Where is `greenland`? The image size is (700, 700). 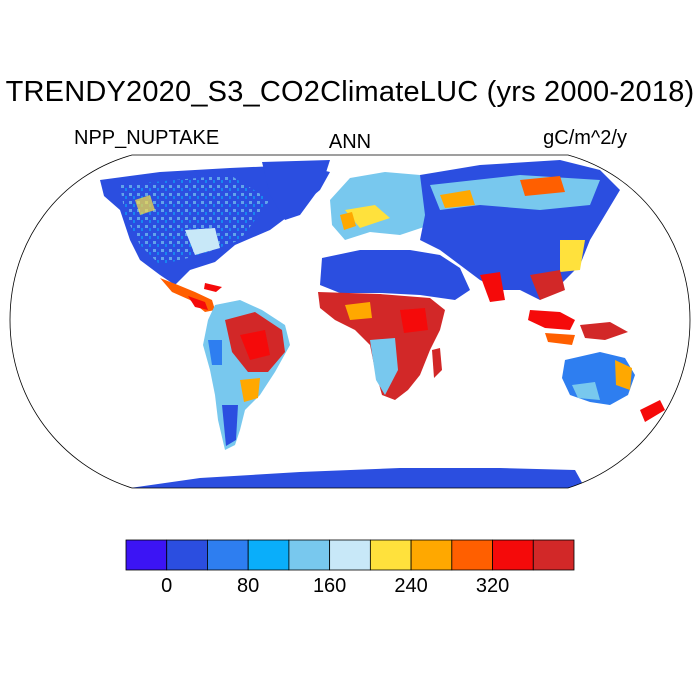
greenland is located at coordinates (296, 190).